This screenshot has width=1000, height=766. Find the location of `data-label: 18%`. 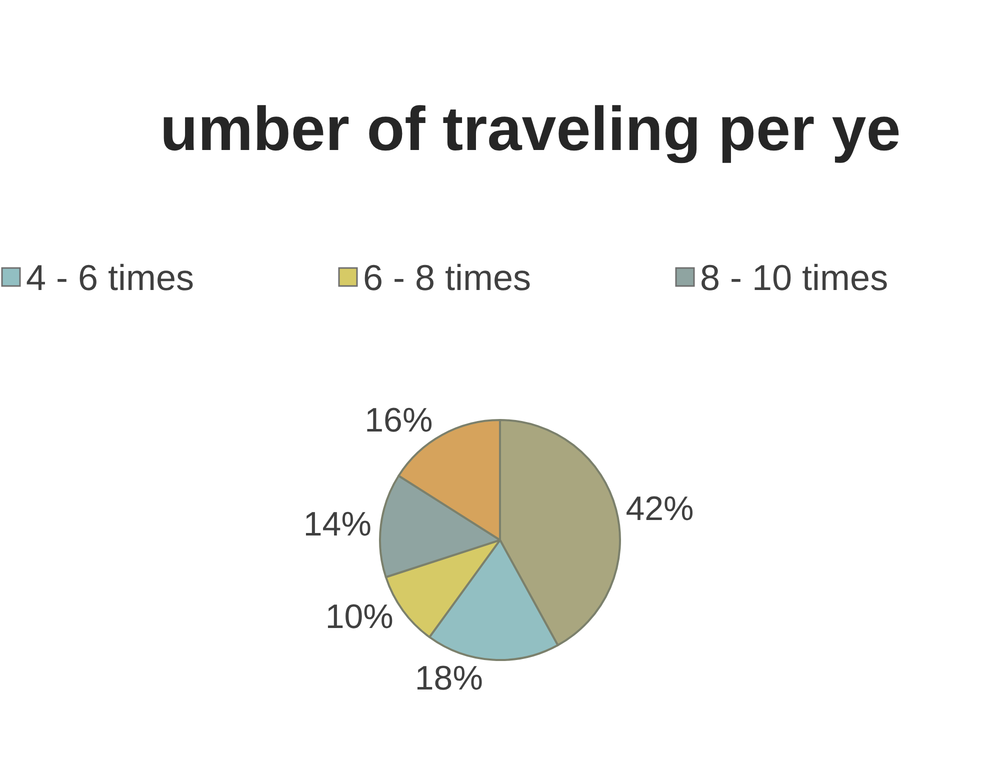

data-label: 18% is located at coordinates (448, 679).